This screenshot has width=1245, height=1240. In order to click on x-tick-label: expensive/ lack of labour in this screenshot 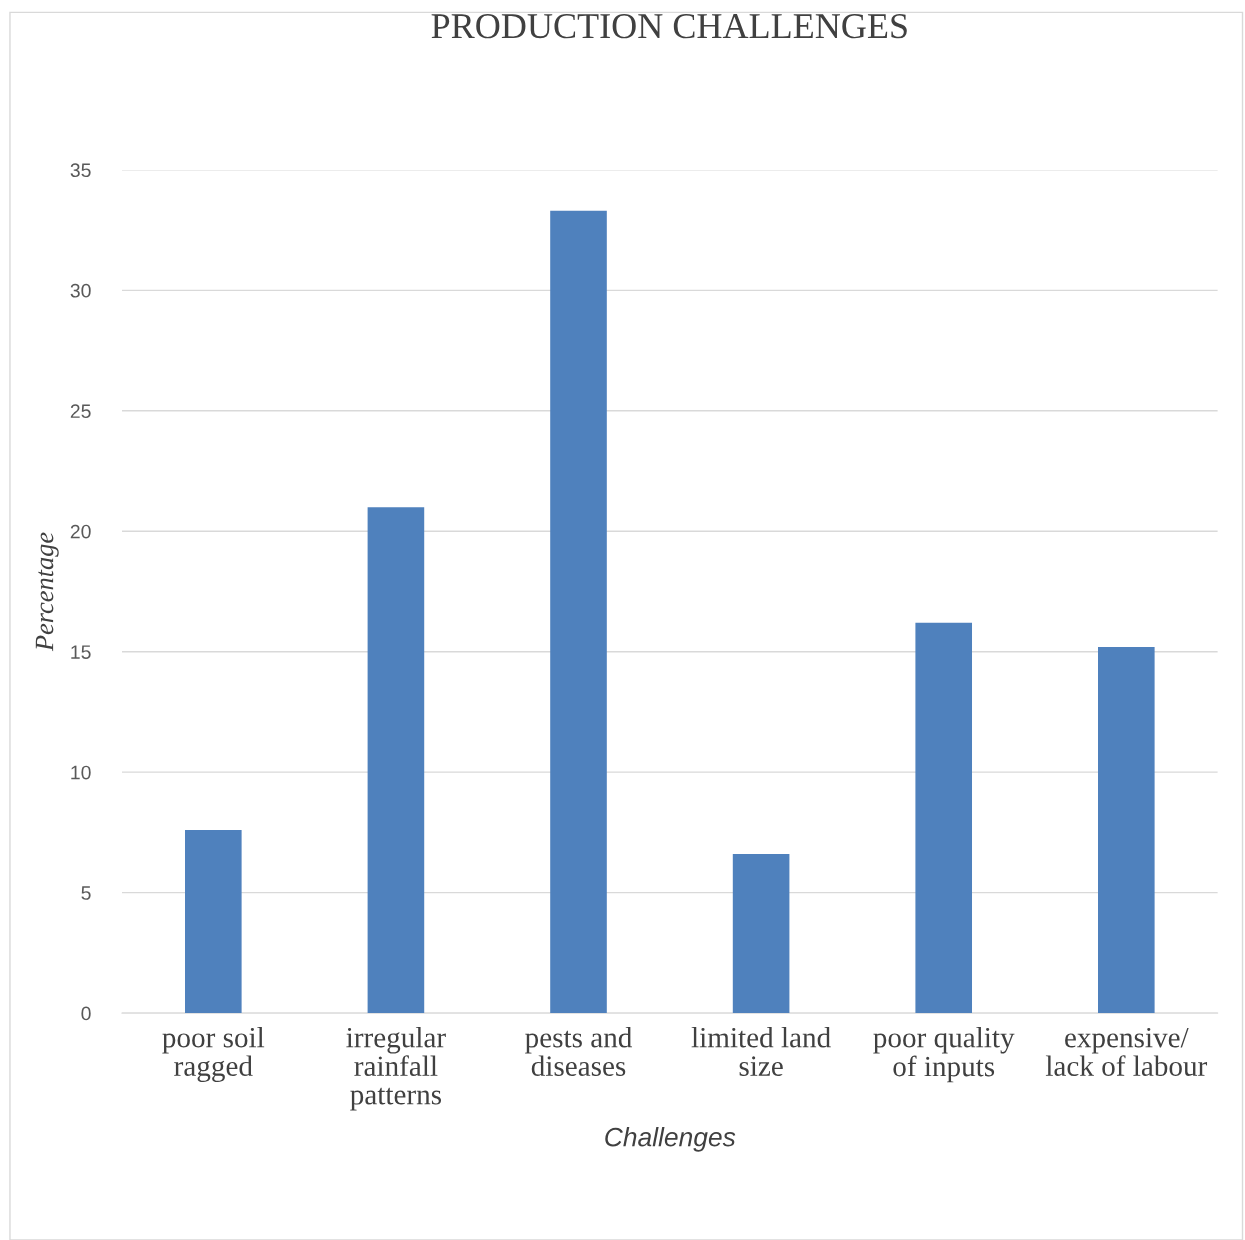, I will do `click(1126, 1051)`.